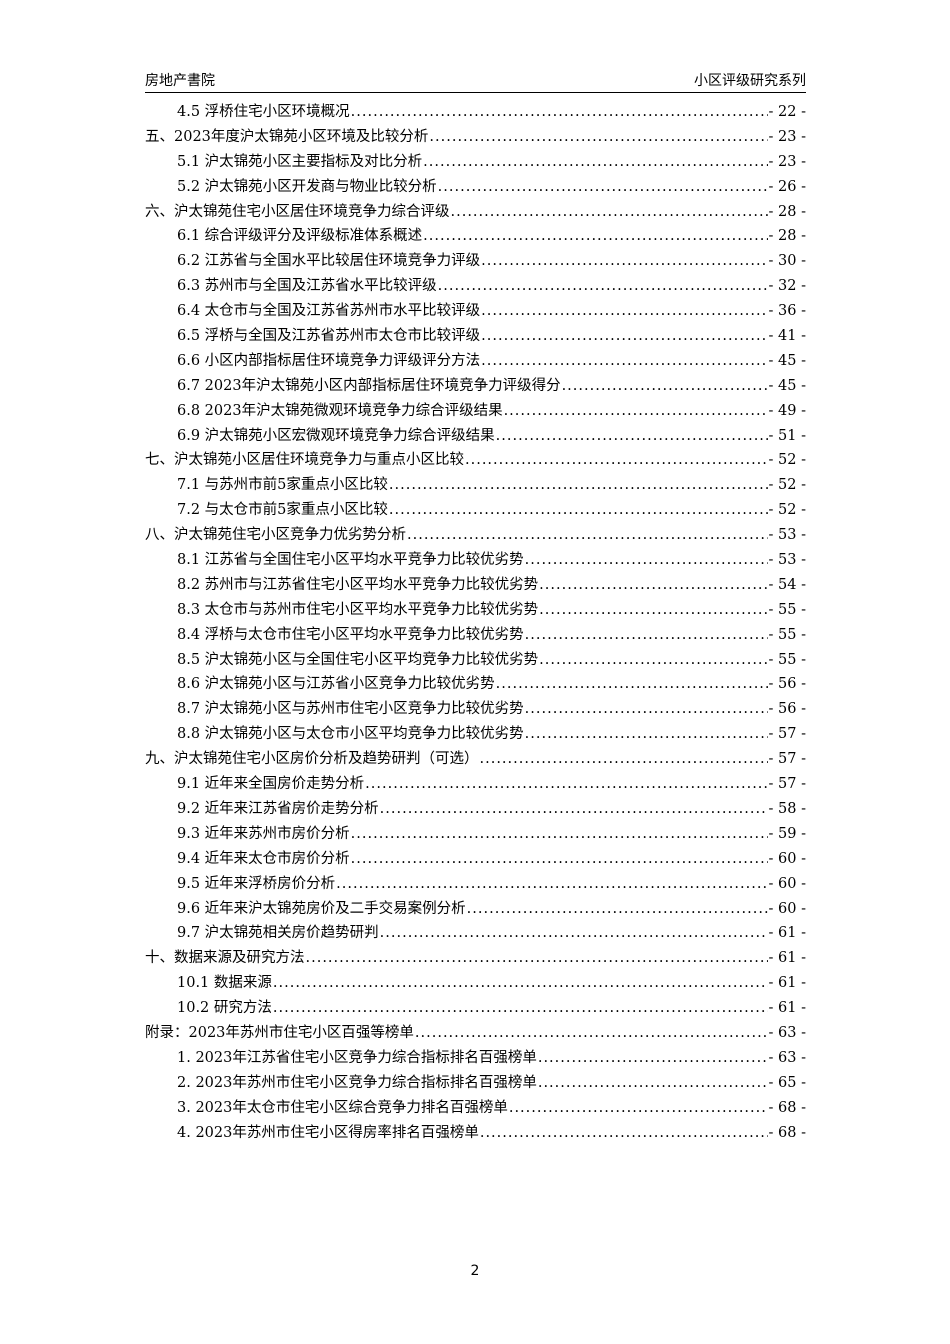  I want to click on toc-entry-page: - 63 -, so click(787, 1032).